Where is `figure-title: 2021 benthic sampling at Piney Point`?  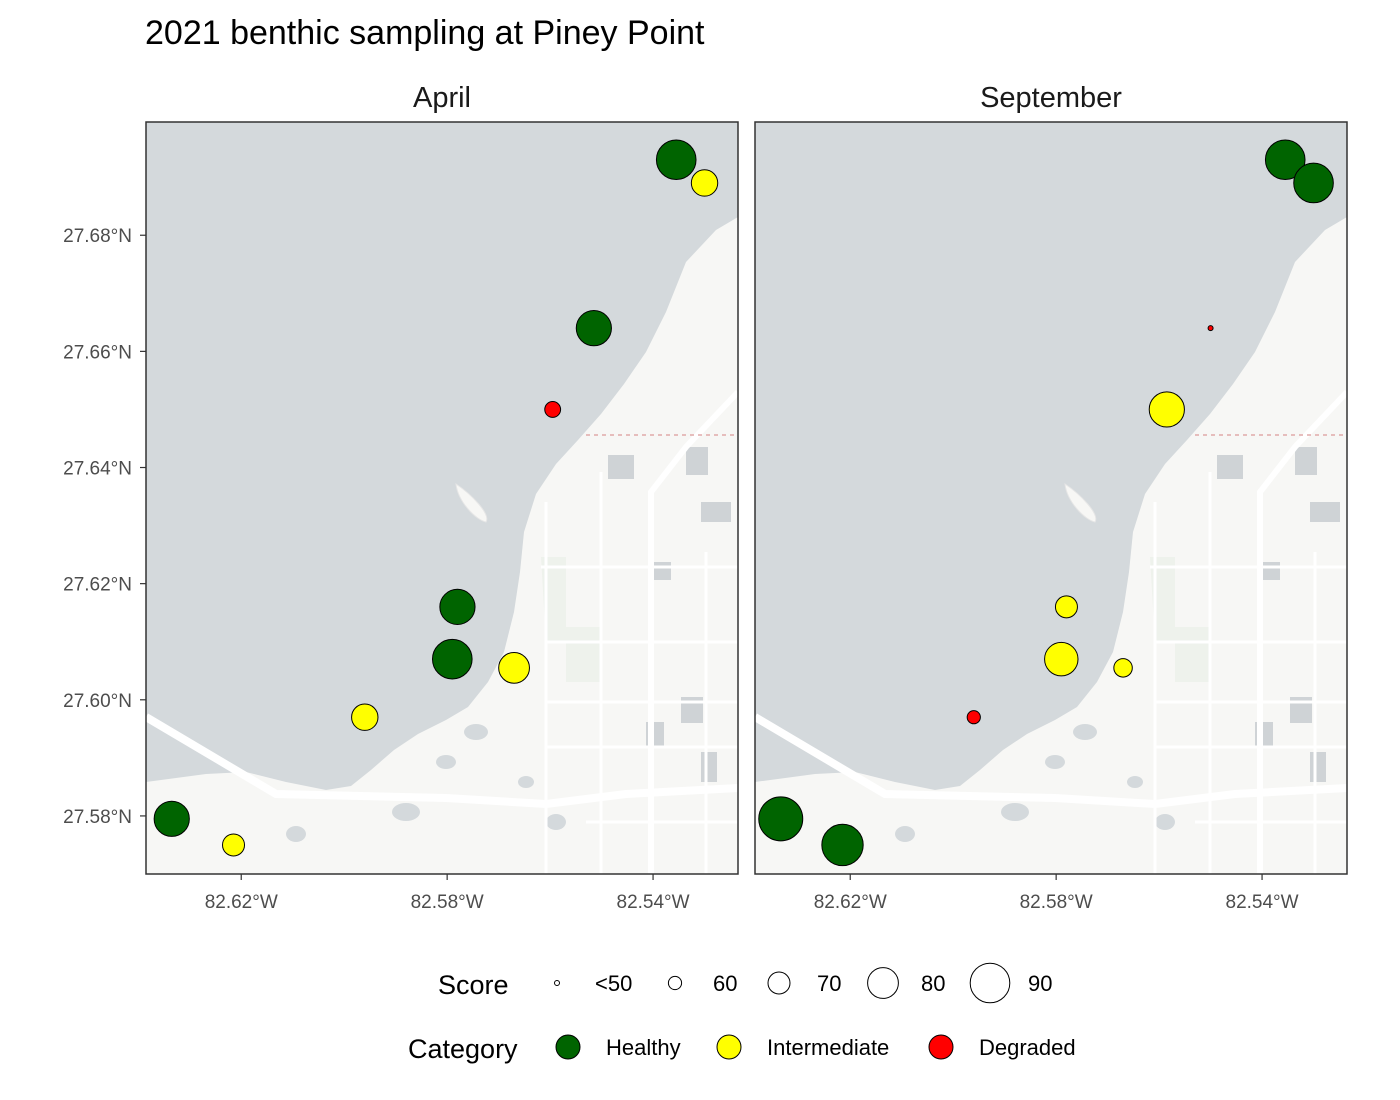 figure-title: 2021 benthic sampling at Piney Point is located at coordinates (425, 33).